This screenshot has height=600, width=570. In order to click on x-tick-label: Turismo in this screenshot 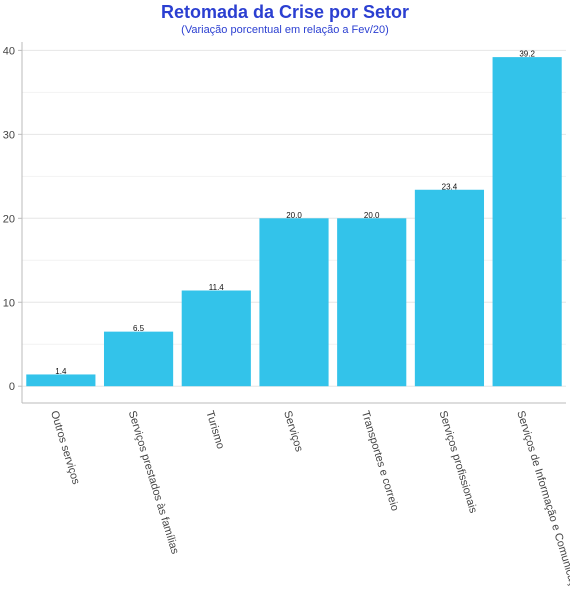, I will do `click(214, 429)`.